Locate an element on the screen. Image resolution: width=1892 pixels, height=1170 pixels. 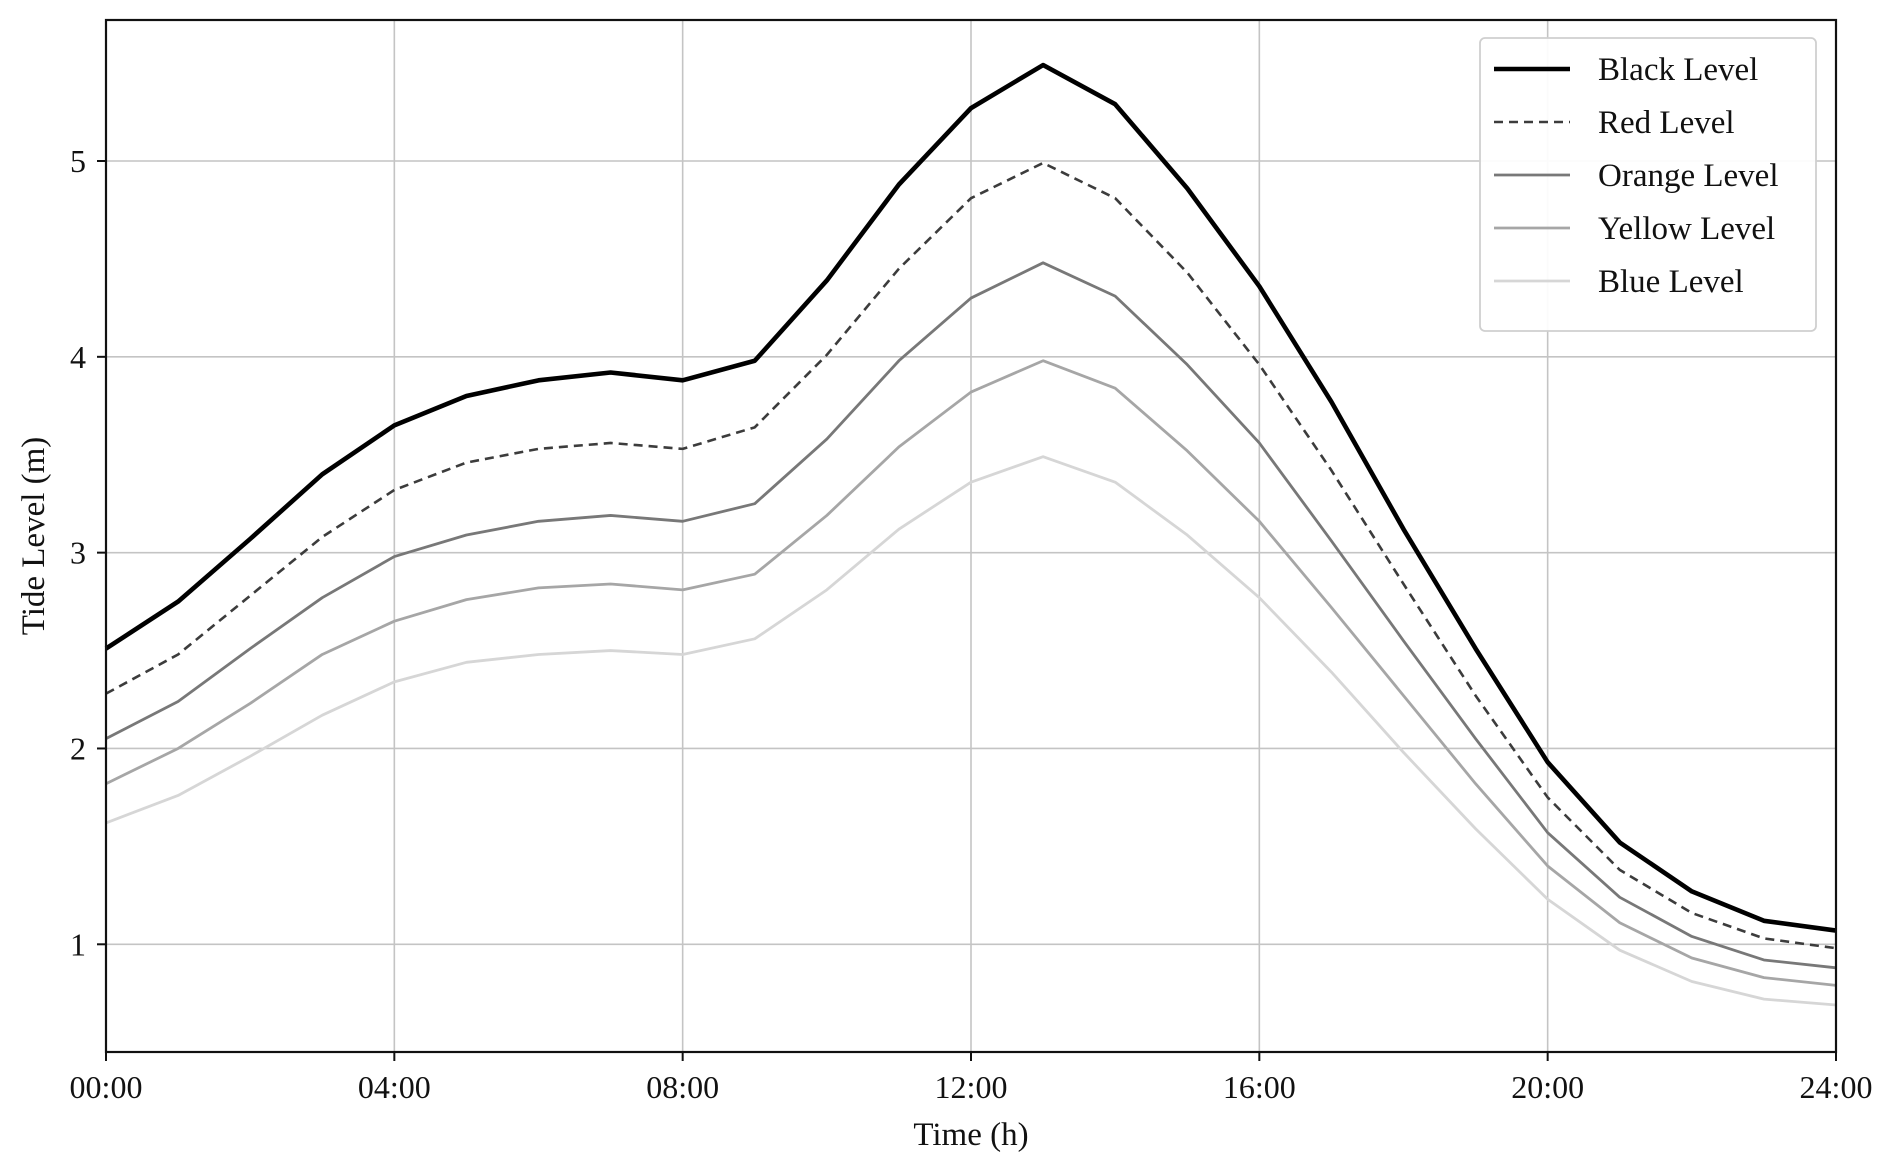
legend-label: Red Level is located at coordinates (1666, 123).